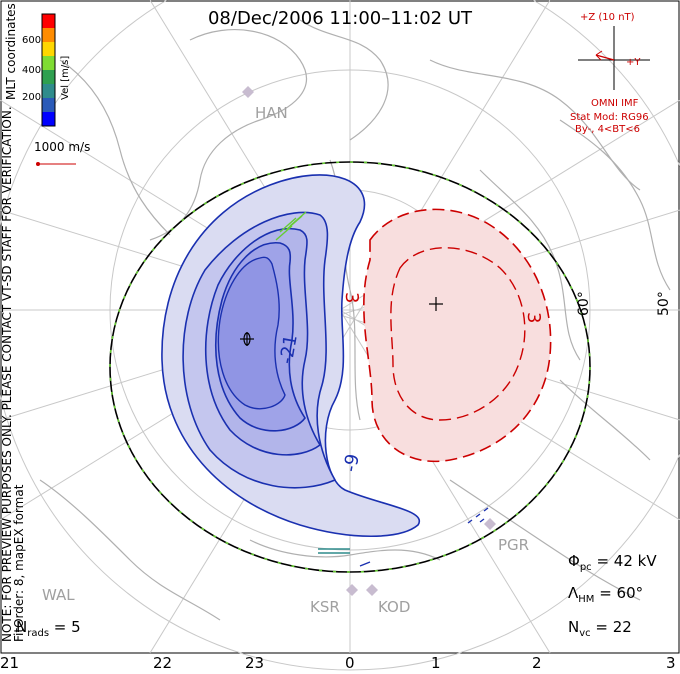 Image resolution: width=680 pixels, height=674 pixels. What do you see at coordinates (32, 70) in the screenshot?
I see `colorbar-tick-400: 400` at bounding box center [32, 70].